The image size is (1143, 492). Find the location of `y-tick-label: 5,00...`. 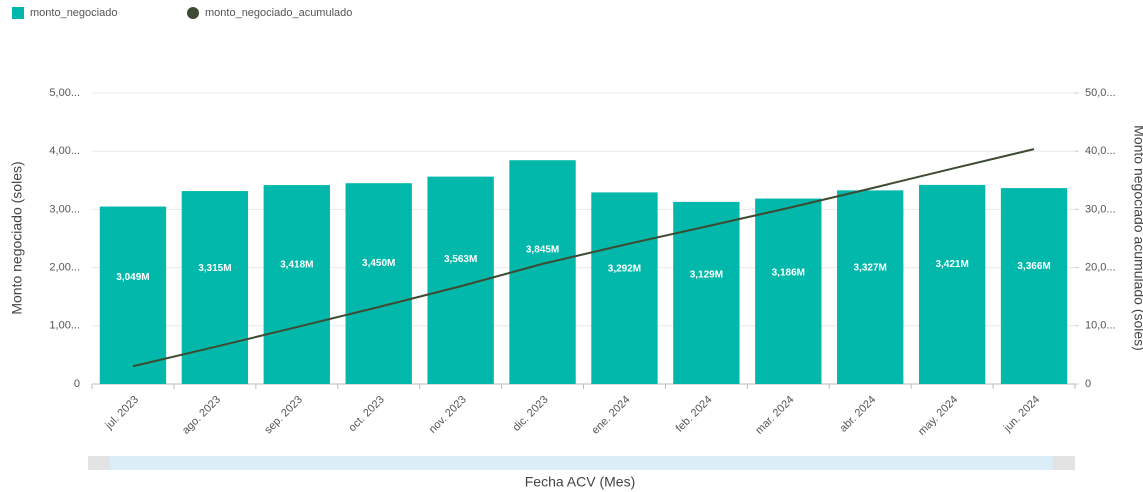

y-tick-label: 5,00... is located at coordinates (64, 93).